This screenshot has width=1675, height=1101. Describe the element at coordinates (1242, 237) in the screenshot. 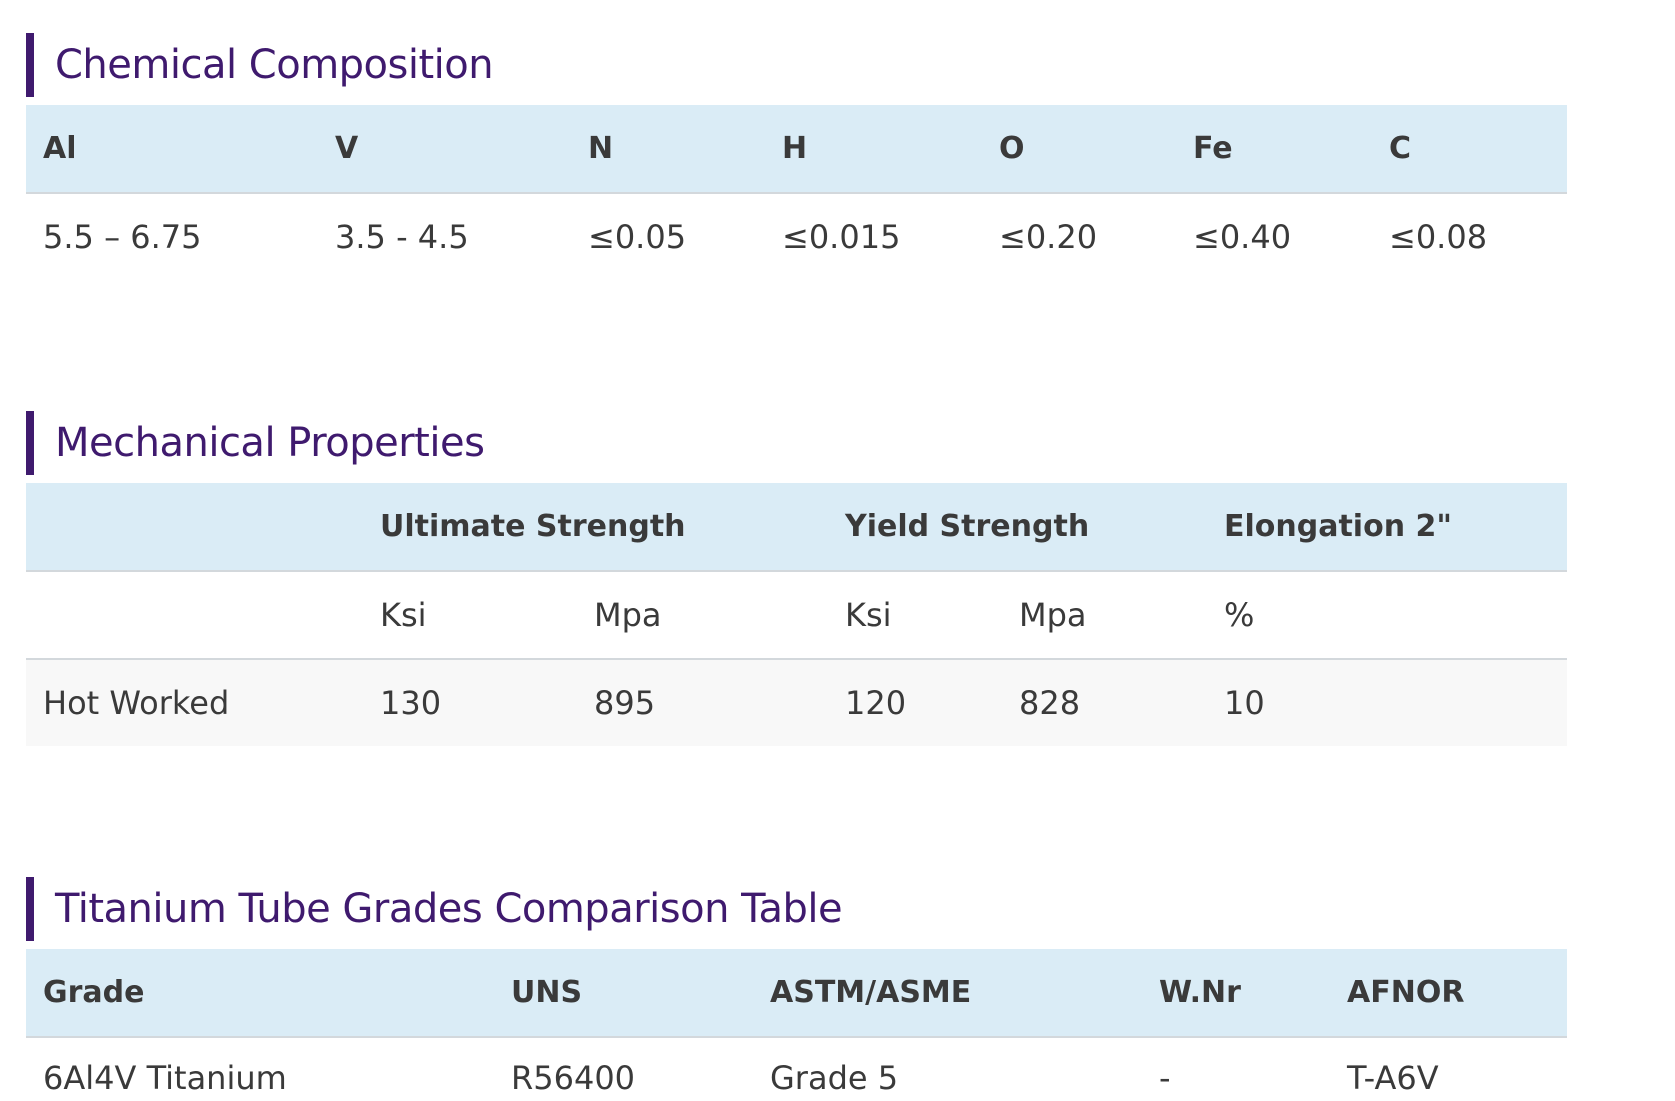

I see `chem-value-fe: ≤0.40` at that location.